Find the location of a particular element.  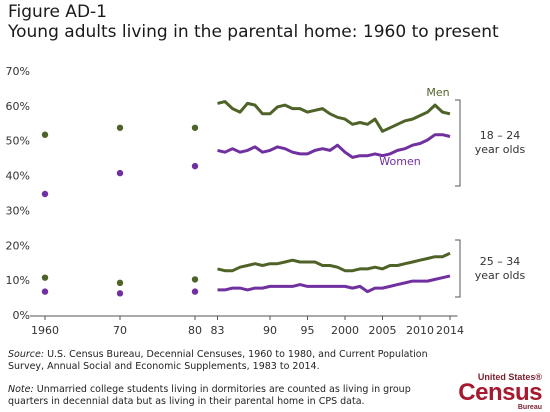

x-tick-label: 83 is located at coordinates (218, 330).